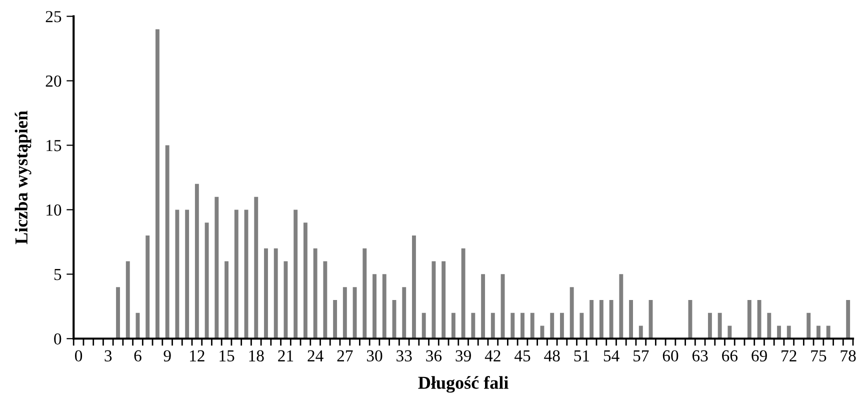  Describe the element at coordinates (227, 356) in the screenshot. I see `x-tick-label: 15` at that location.